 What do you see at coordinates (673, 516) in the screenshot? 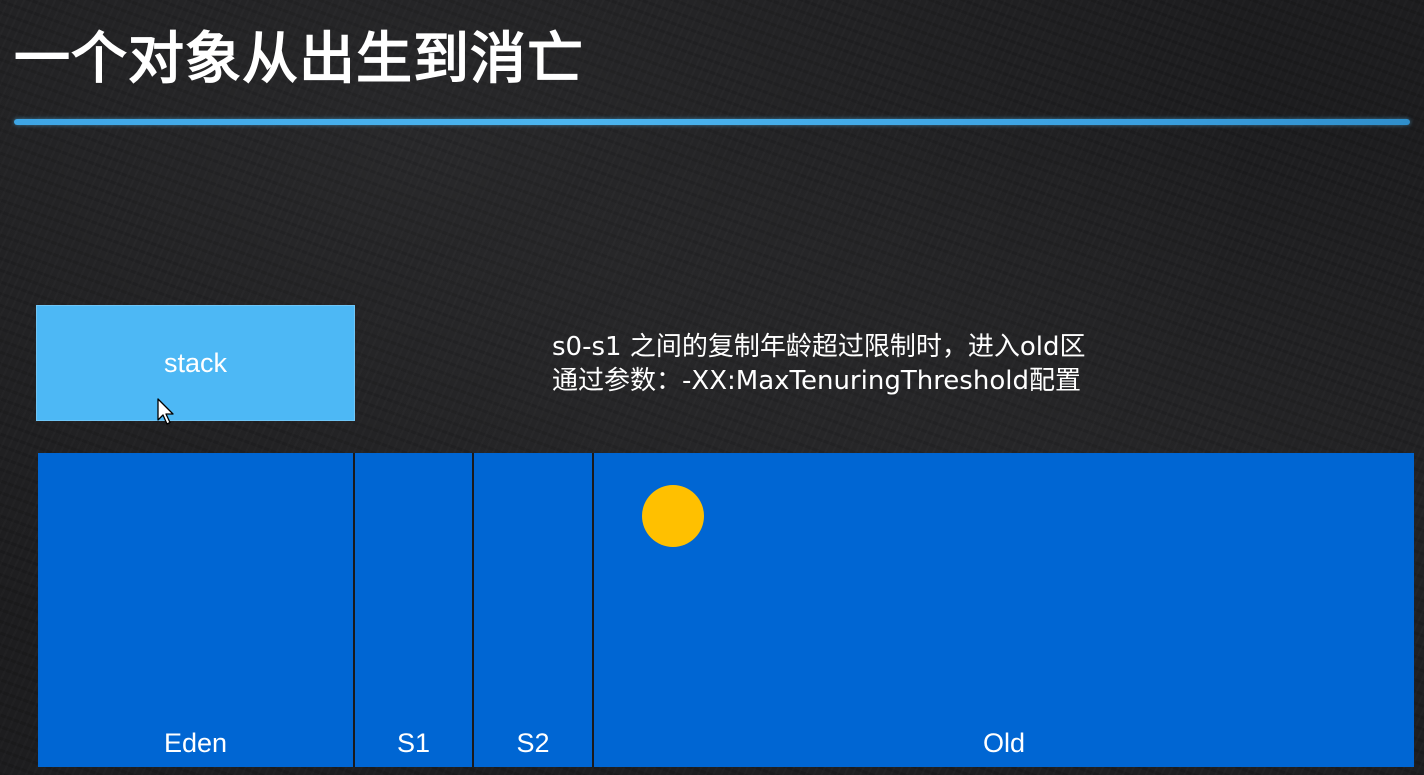
I see `object-circle` at bounding box center [673, 516].